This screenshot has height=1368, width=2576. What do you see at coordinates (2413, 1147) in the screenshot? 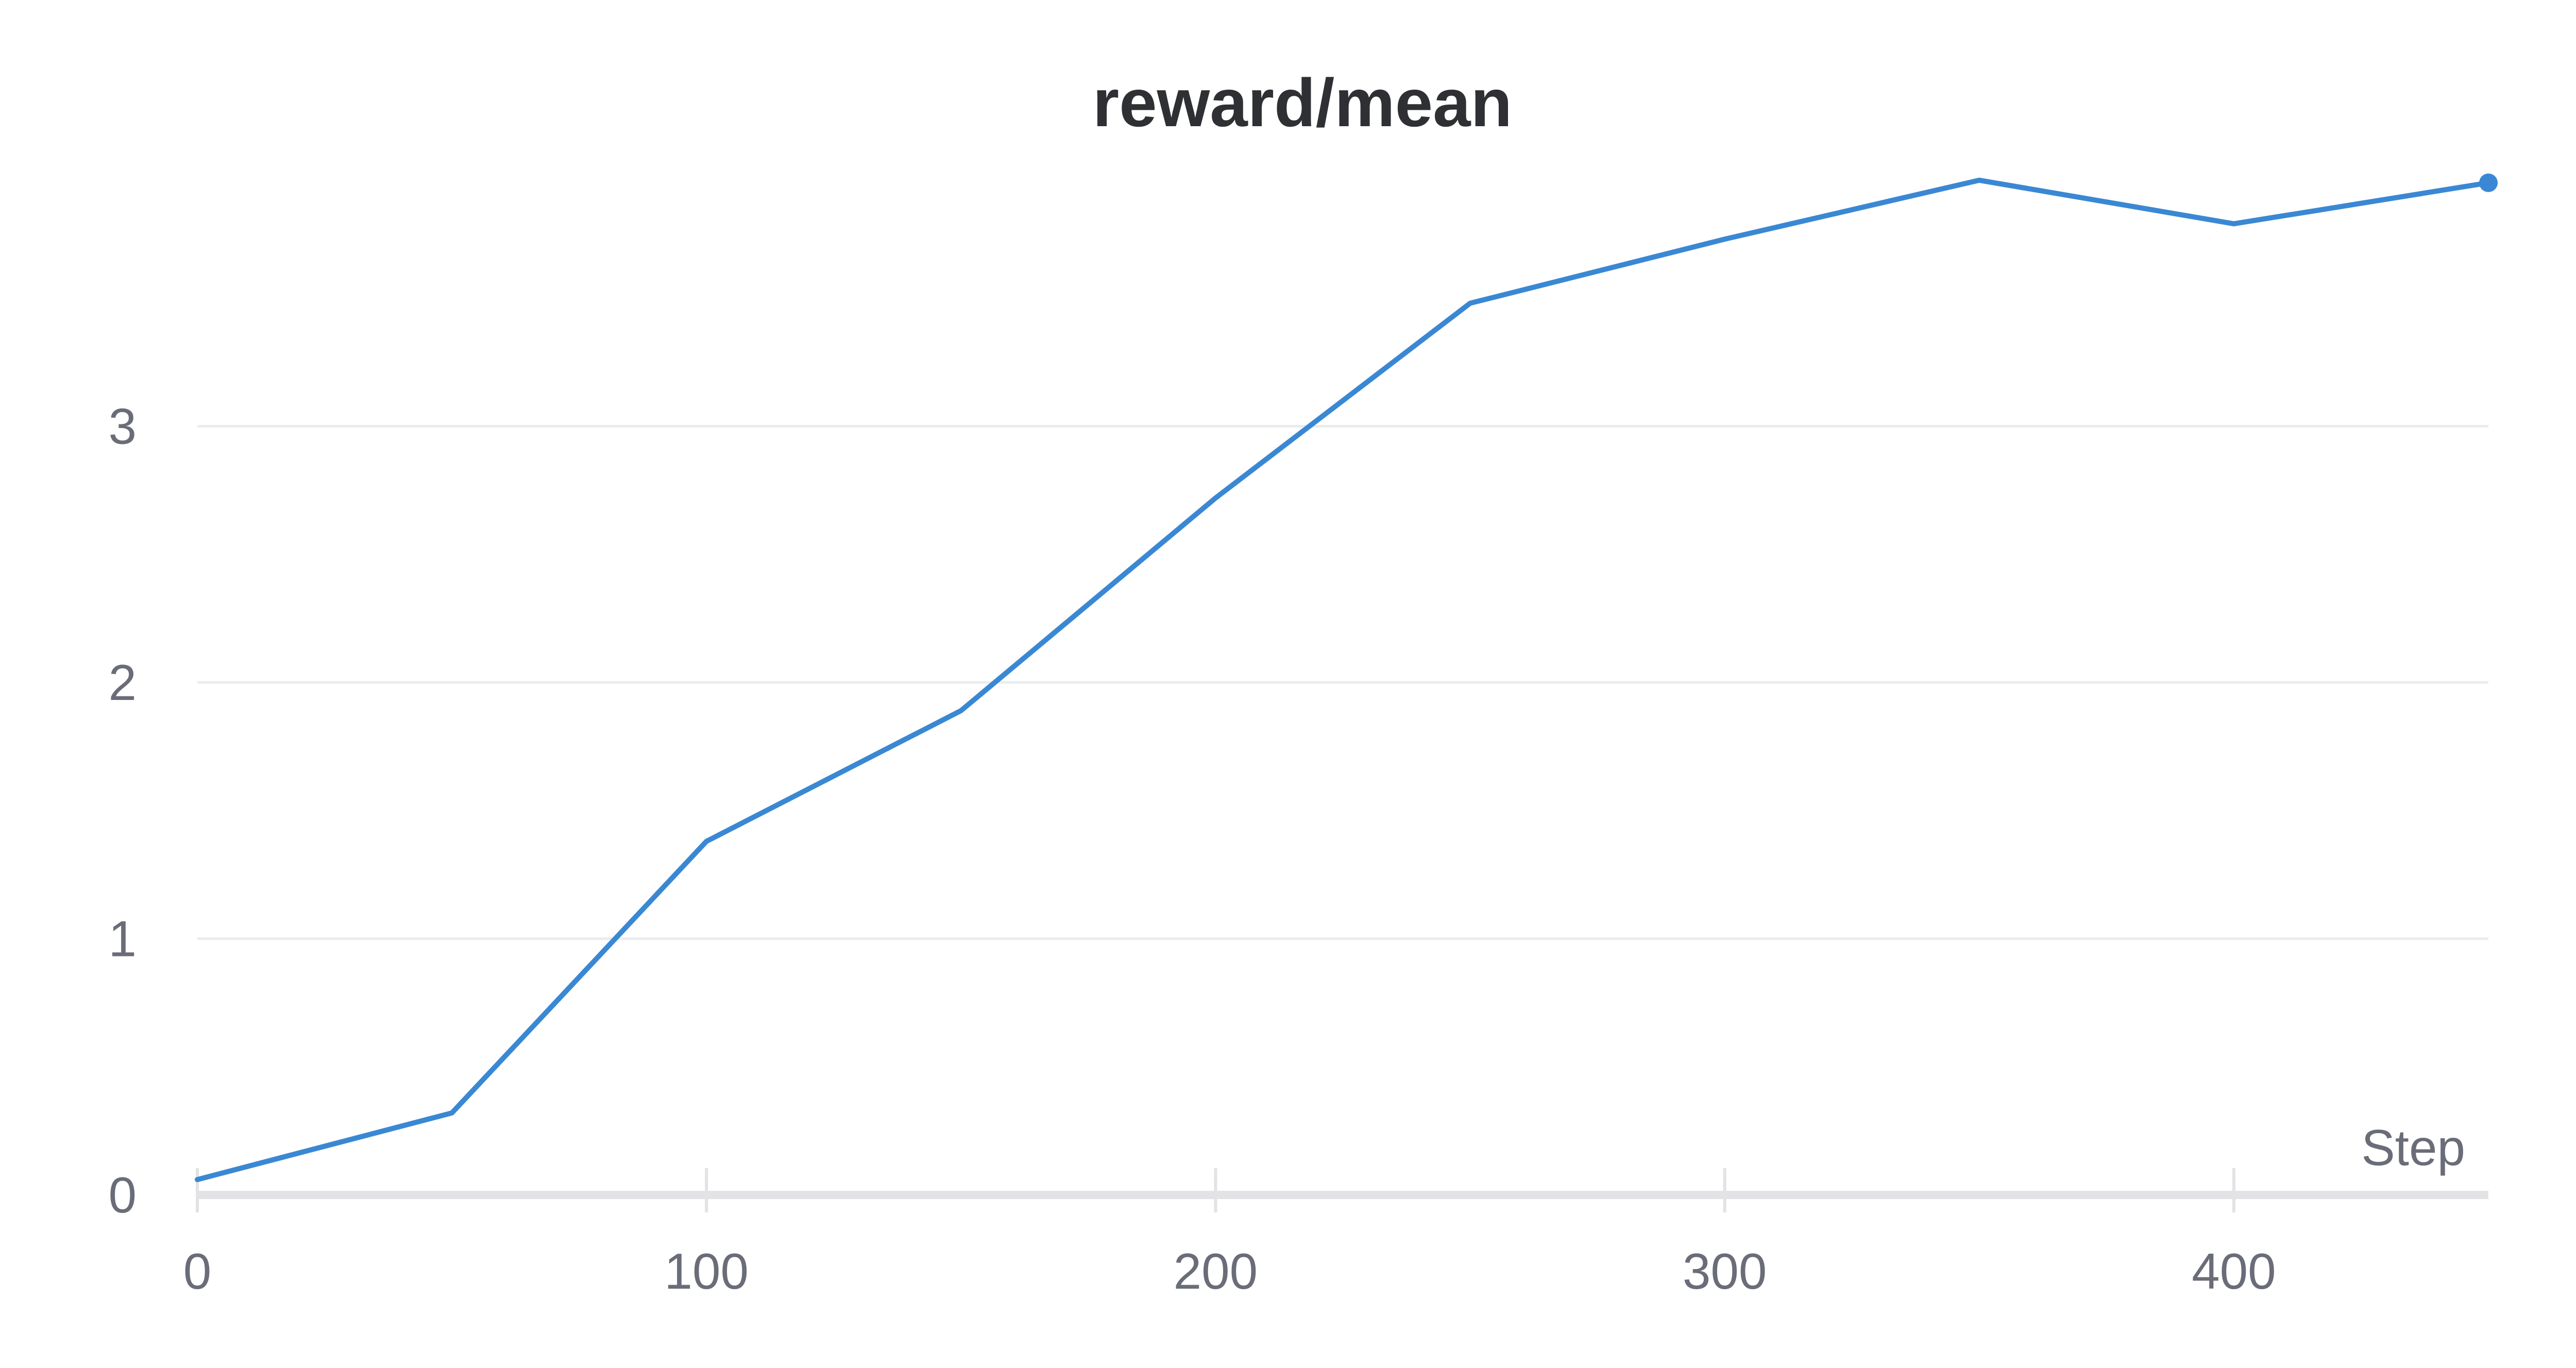
I see `x-axis-title: Step` at bounding box center [2413, 1147].